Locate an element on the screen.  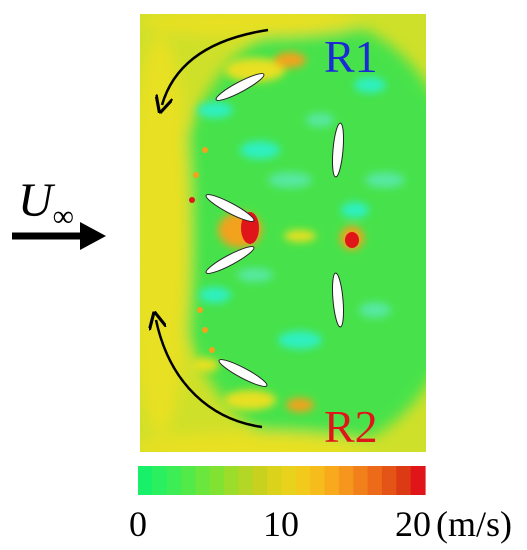
colorbar-ticks: 0 10 20 (m/s) is located at coordinates (320, 524).